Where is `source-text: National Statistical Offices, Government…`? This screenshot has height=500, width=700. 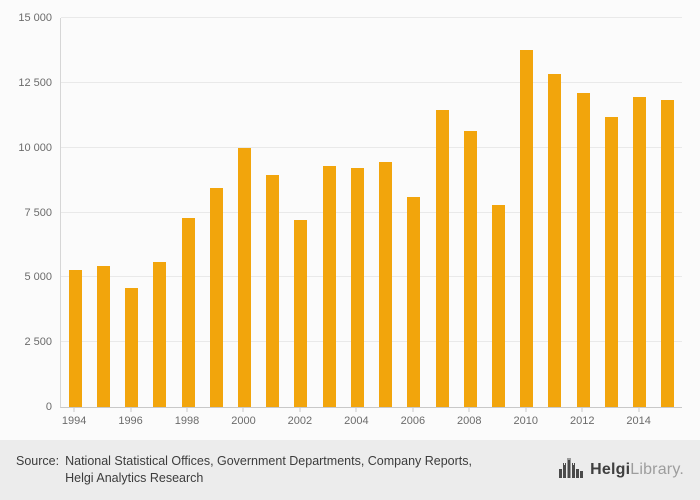 source-text: National Statistical Offices, Government… is located at coordinates (268, 470).